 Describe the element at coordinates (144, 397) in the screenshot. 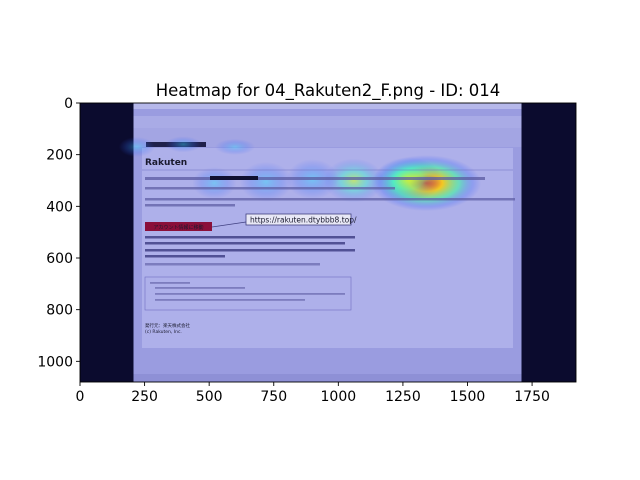

I see `x-tick-label: 250` at that location.